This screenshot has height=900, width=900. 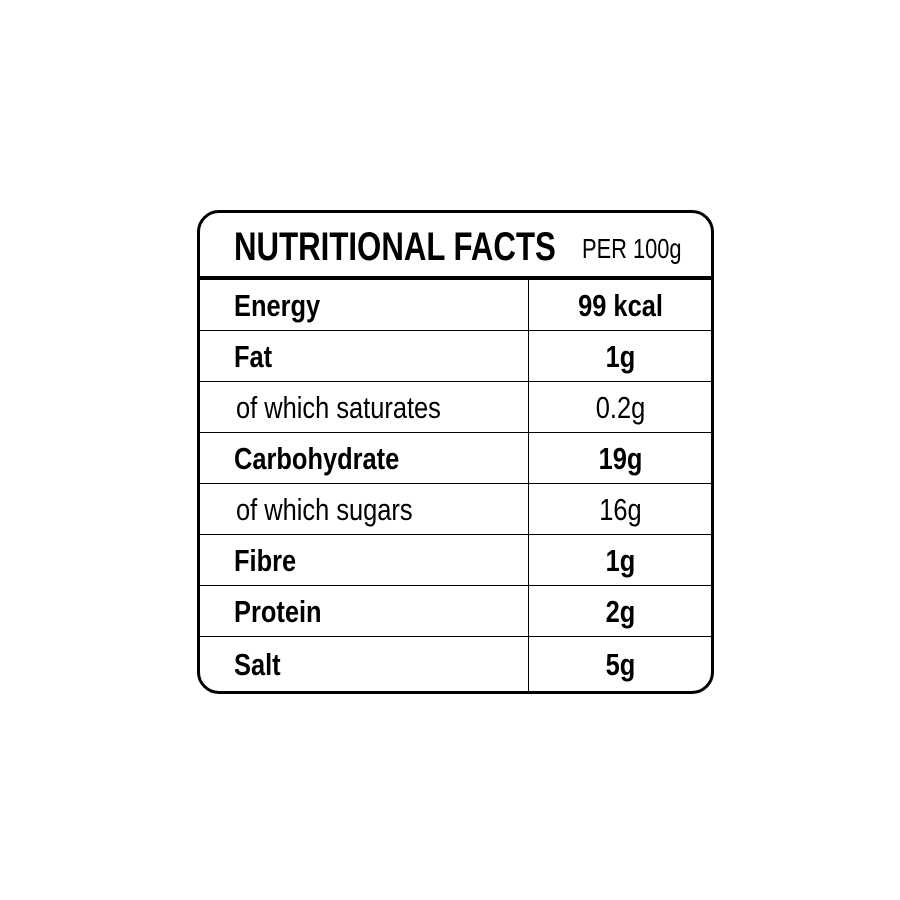 I want to click on nutrient: Fibre, so click(x=265, y=560).